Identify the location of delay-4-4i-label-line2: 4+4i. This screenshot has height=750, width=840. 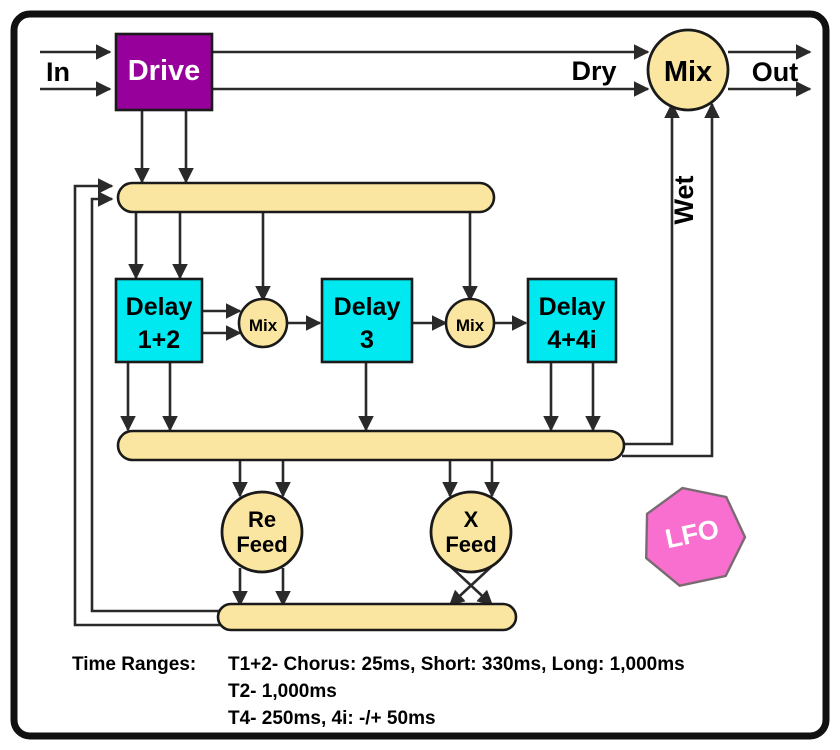
(571, 340).